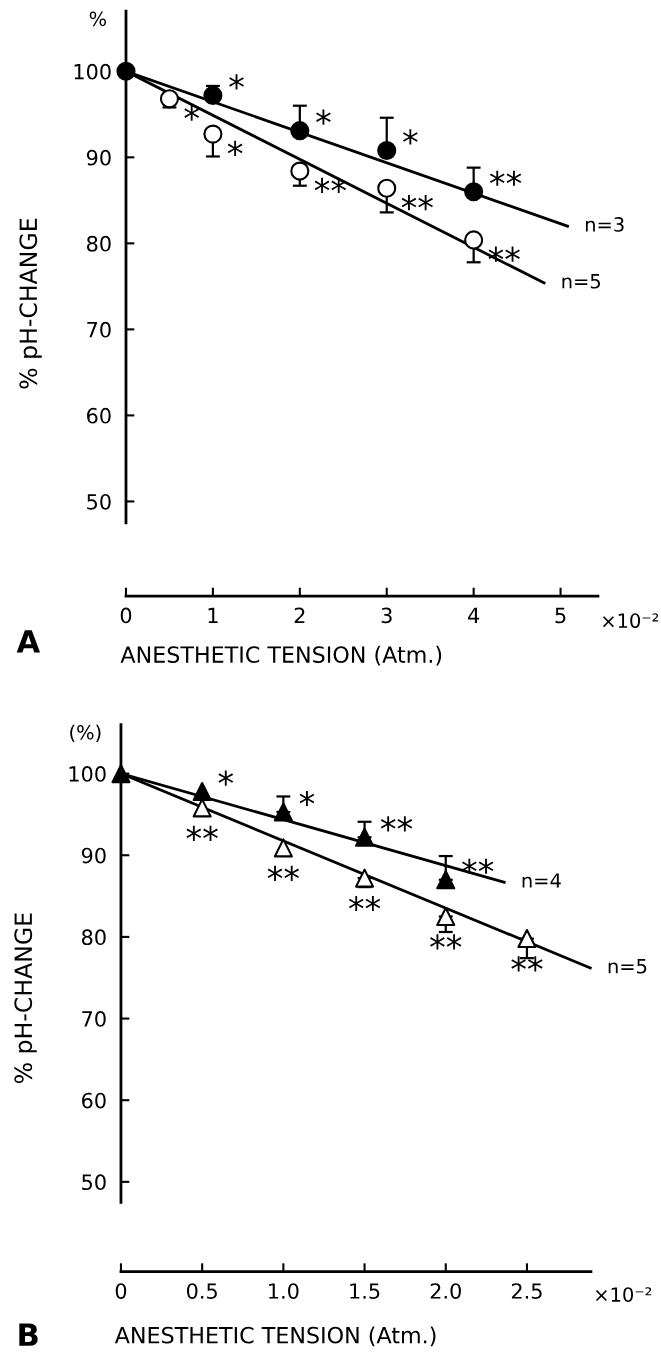 The width and height of the screenshot is (661, 1369). Describe the element at coordinates (474, 615) in the screenshot. I see `x-tick-label: 4` at that location.